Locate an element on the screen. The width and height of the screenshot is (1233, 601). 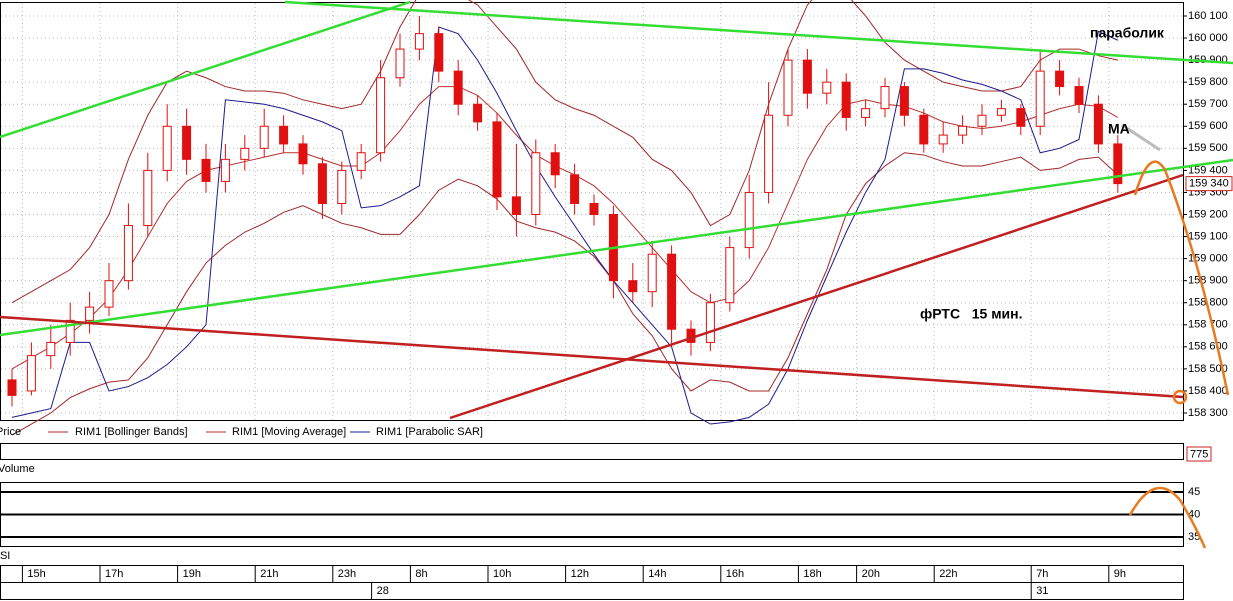
y-tick-label: 159 500 is located at coordinates (1208, 148).